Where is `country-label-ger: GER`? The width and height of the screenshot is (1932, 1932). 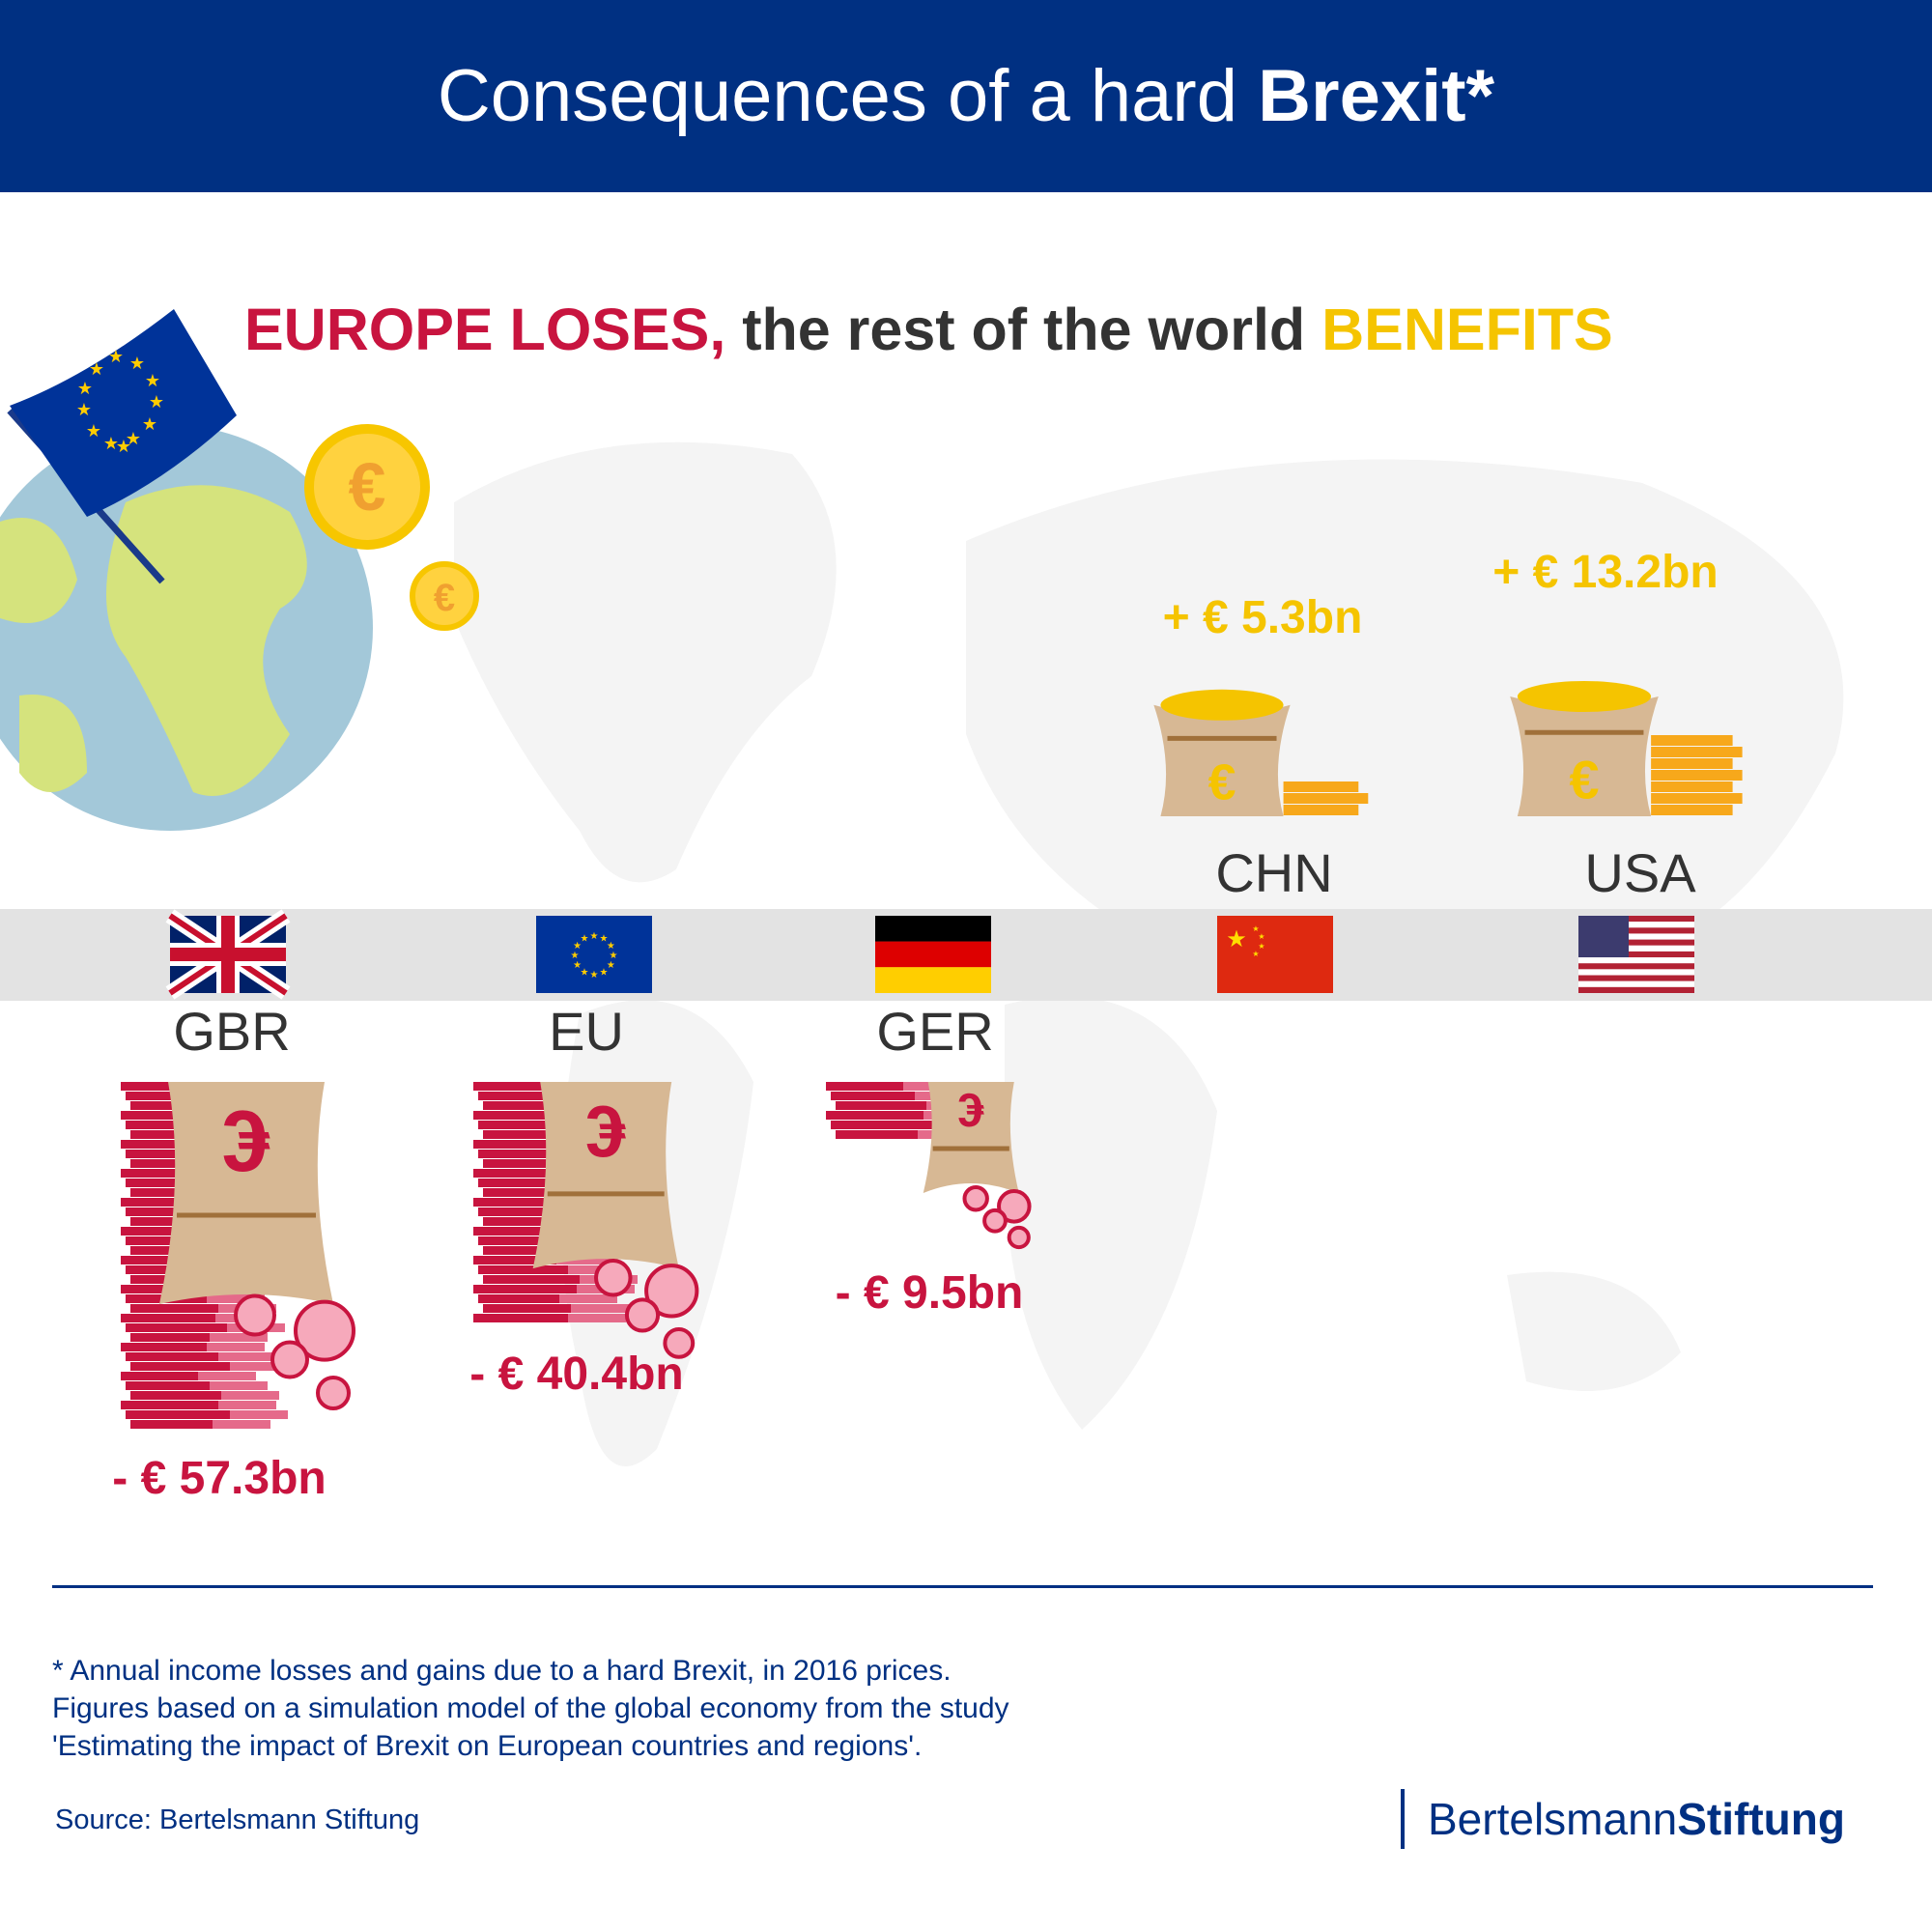
country-label-ger: GER is located at coordinates (935, 1031).